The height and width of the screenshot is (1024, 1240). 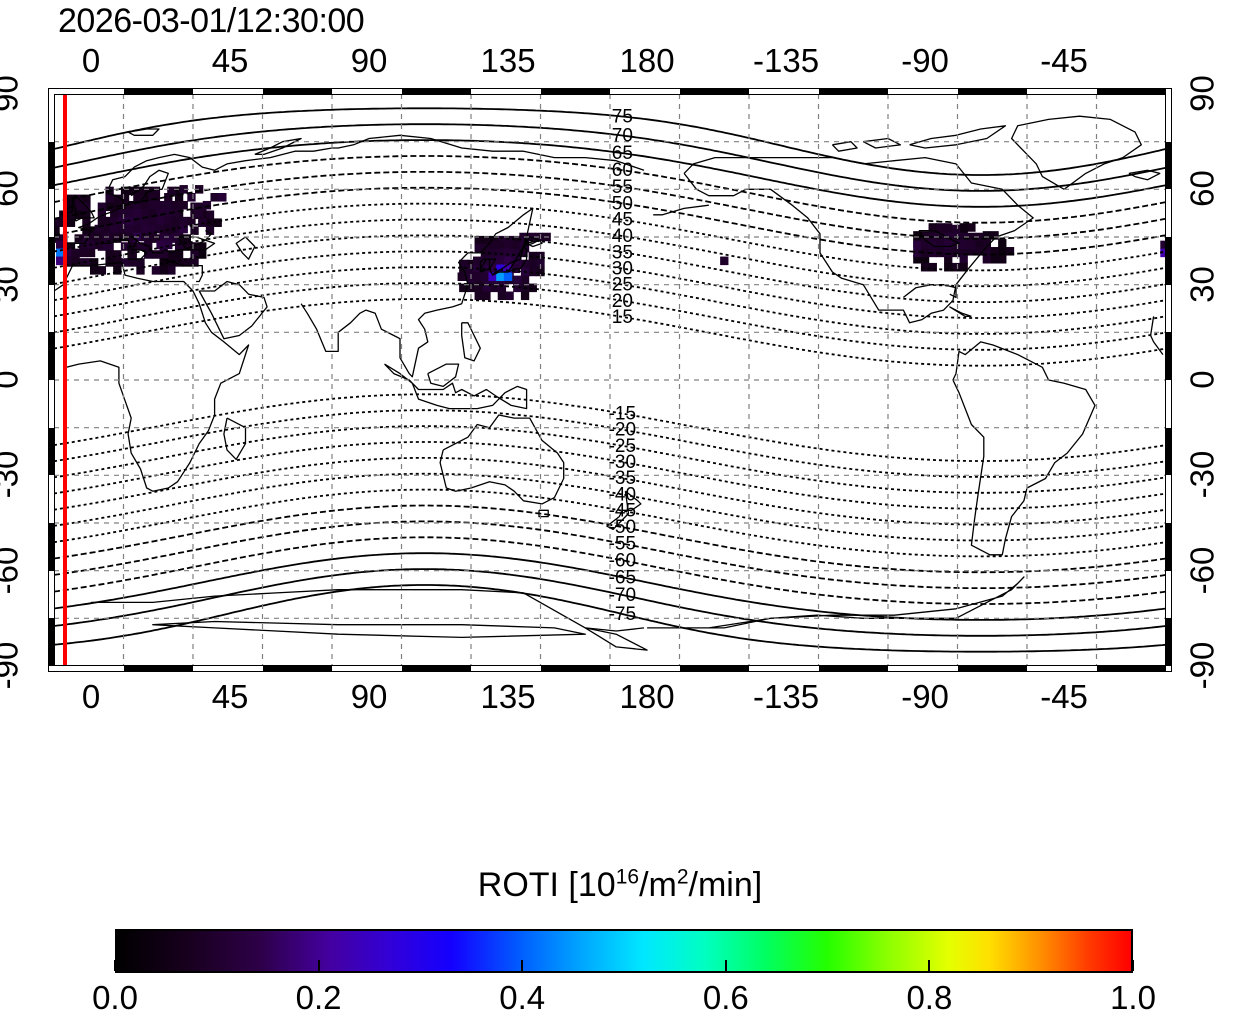 I want to click on figure-title: 2026-03-01/12:30:00, so click(x=211, y=21).